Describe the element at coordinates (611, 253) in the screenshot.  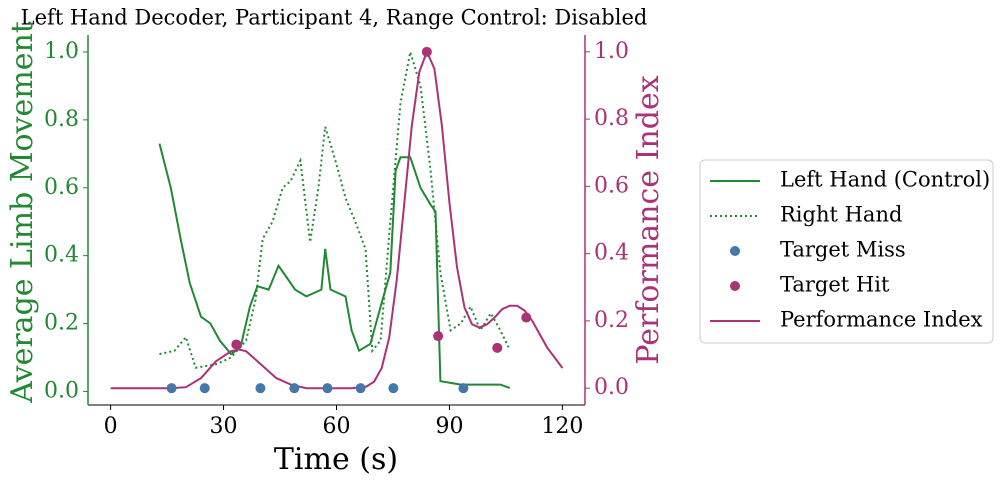
I see `y2-tick-label: 0.4` at that location.